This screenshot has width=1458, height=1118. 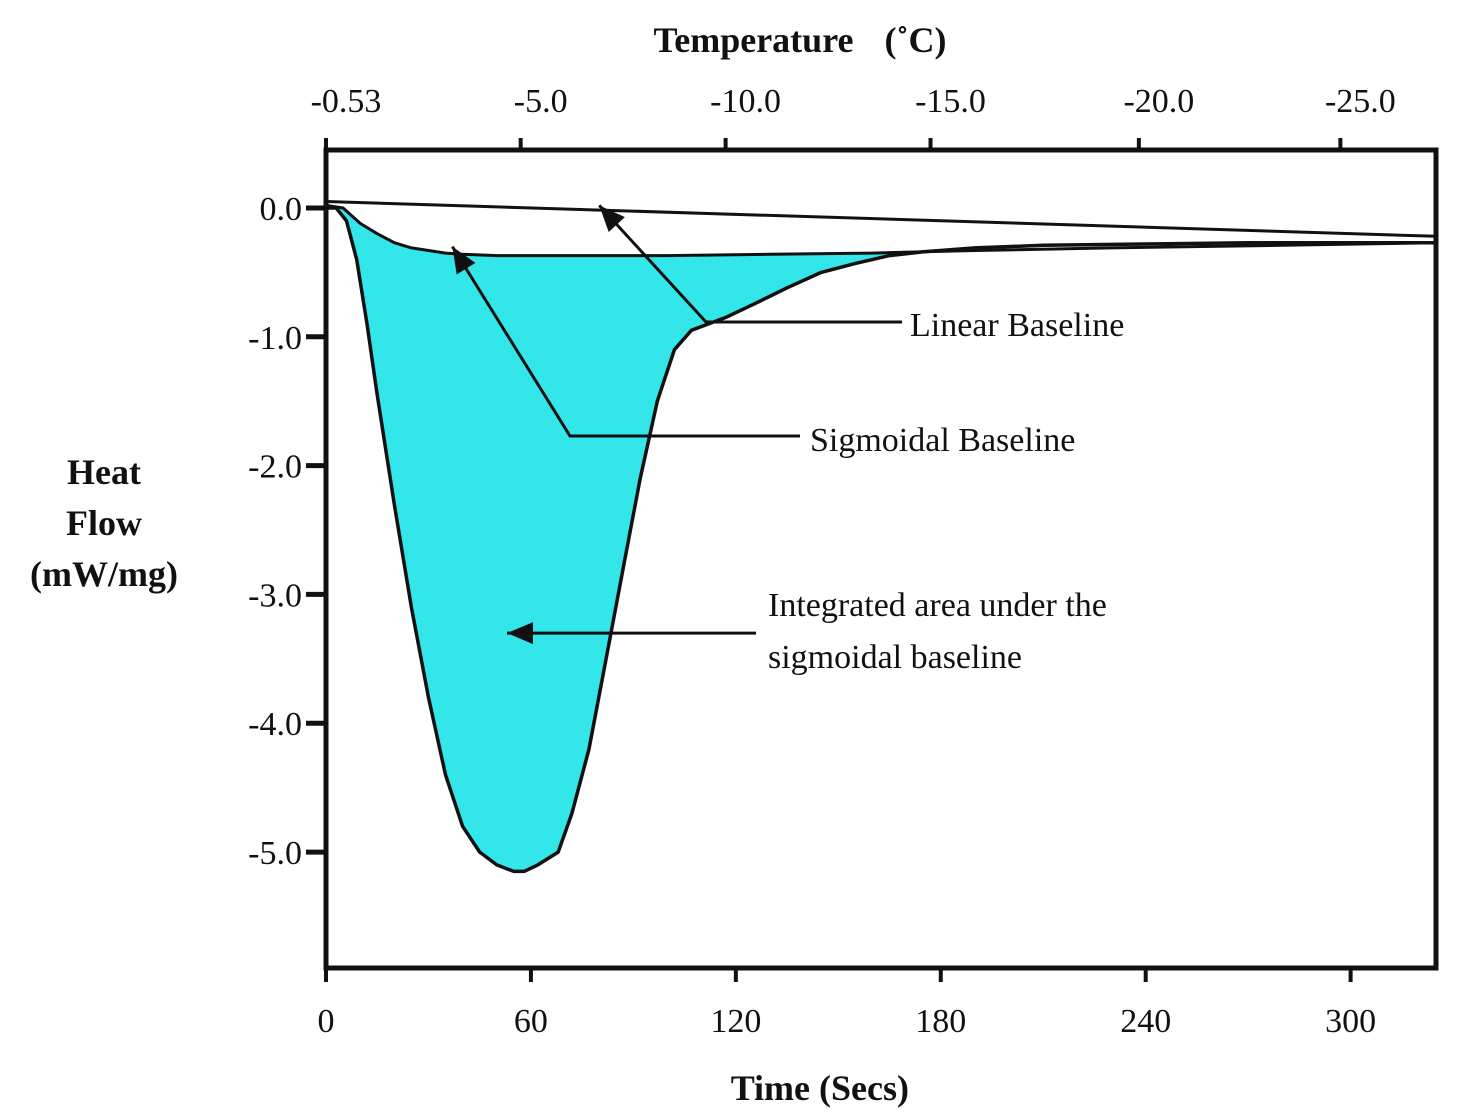 What do you see at coordinates (1145, 1021) in the screenshot?
I see `x-tick-label: 240` at bounding box center [1145, 1021].